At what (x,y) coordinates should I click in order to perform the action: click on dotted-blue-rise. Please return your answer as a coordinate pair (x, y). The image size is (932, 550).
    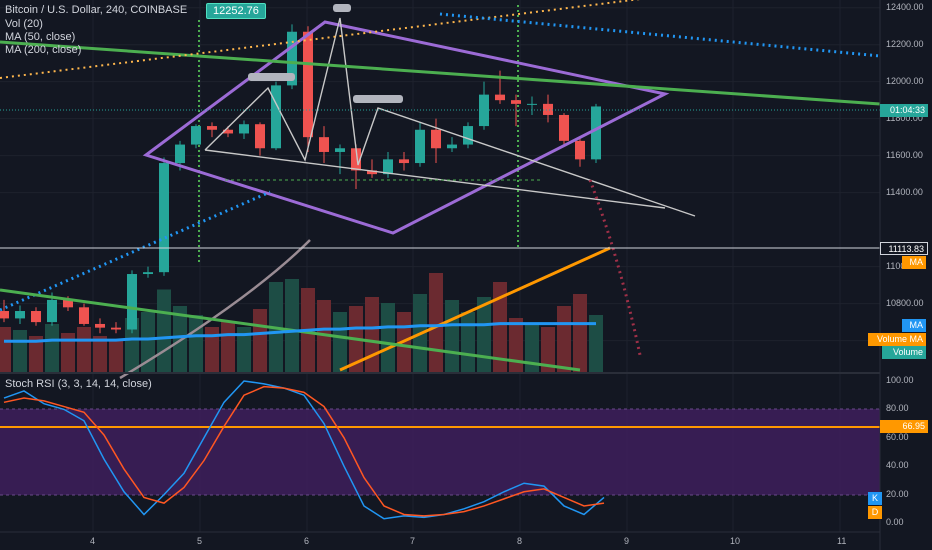
    Looking at the image, I should click on (135, 251).